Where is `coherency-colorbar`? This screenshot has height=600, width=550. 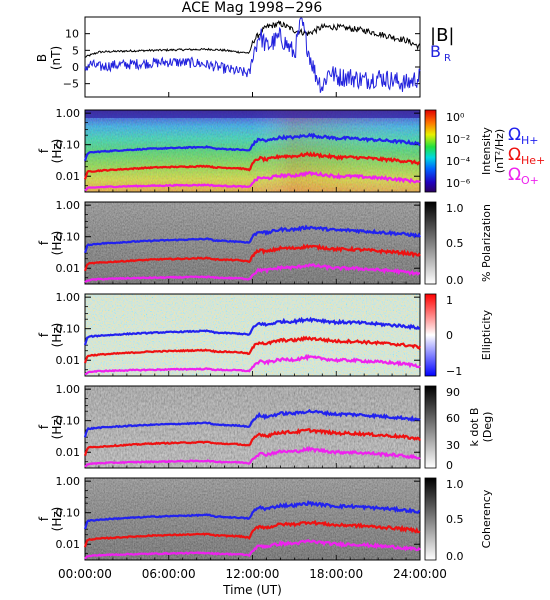 coherency-colorbar is located at coordinates (430, 519).